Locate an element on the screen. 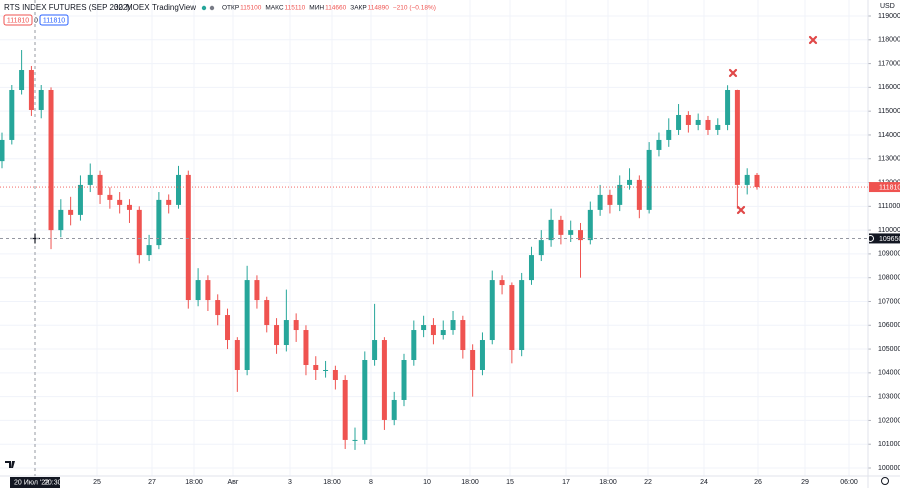  y-tick-label: 113000 is located at coordinates (889, 159).